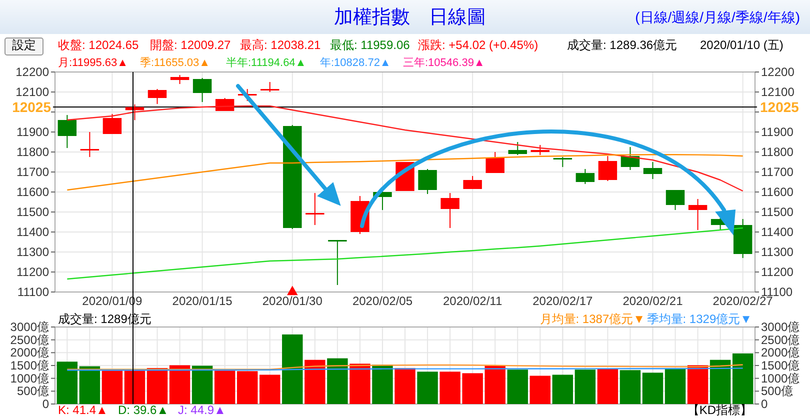 This screenshot has width=810, height=418. Describe the element at coordinates (699, 319) in the screenshot. I see `text: 季均量: 1329億元▼` at that location.